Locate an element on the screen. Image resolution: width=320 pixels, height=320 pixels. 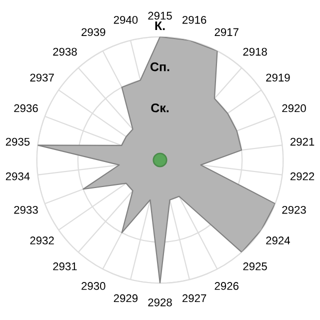
y-tick-label: Ск. is located at coordinates (160, 107).